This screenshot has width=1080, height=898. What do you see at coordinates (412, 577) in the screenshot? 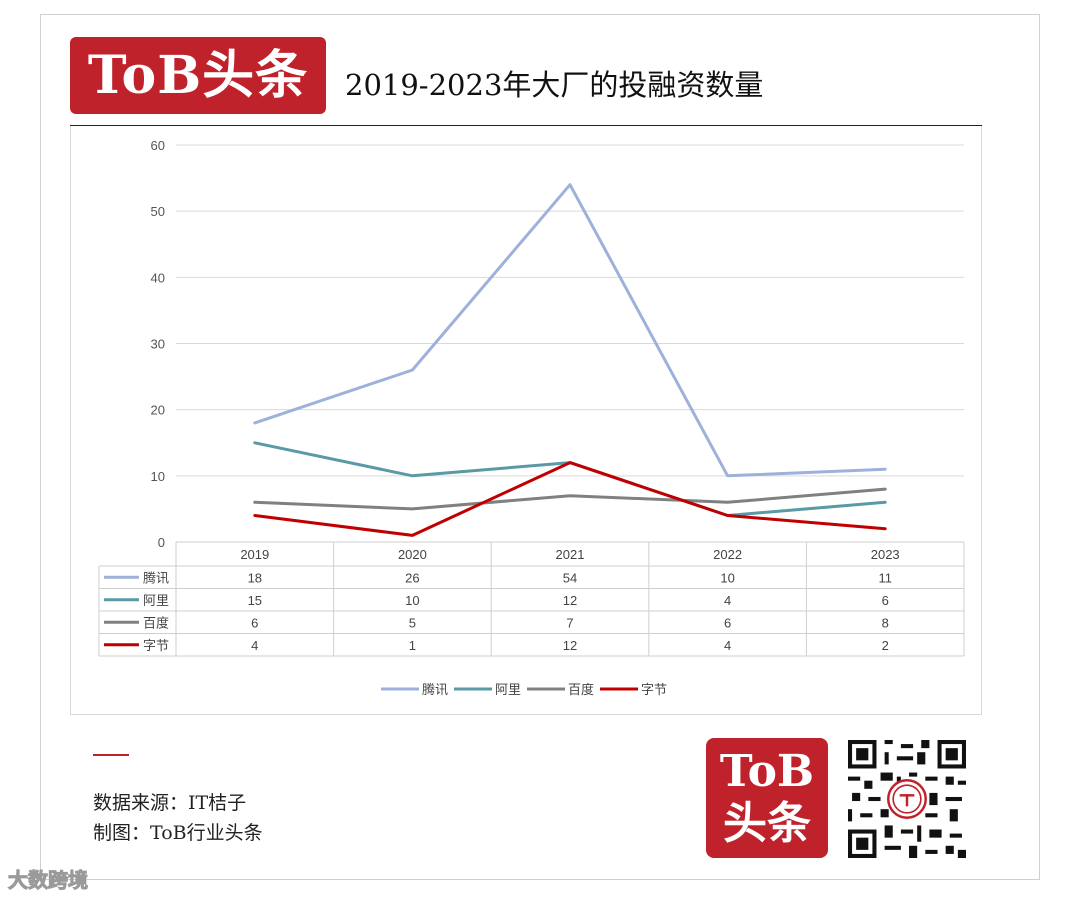
I see `data-label: 26` at bounding box center [412, 577].